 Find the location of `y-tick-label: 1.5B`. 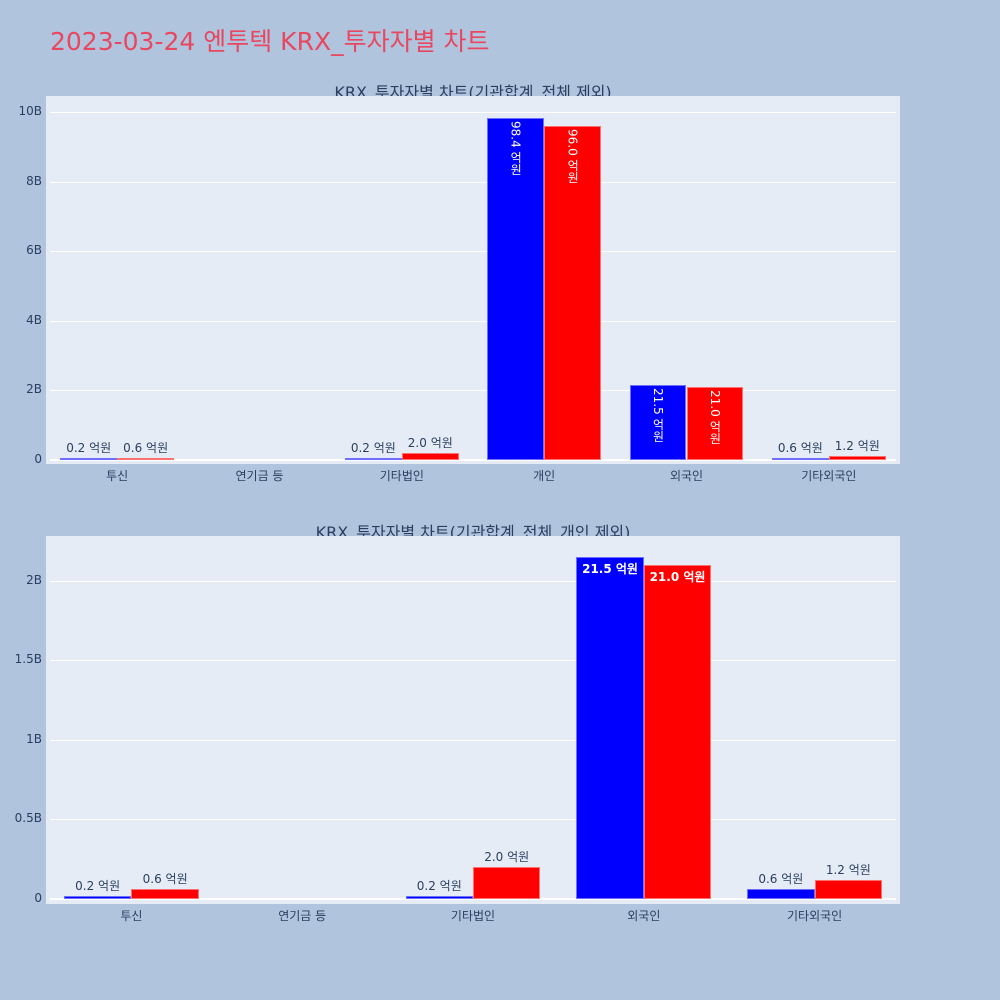

y-tick-label: 1.5B is located at coordinates (28, 659).